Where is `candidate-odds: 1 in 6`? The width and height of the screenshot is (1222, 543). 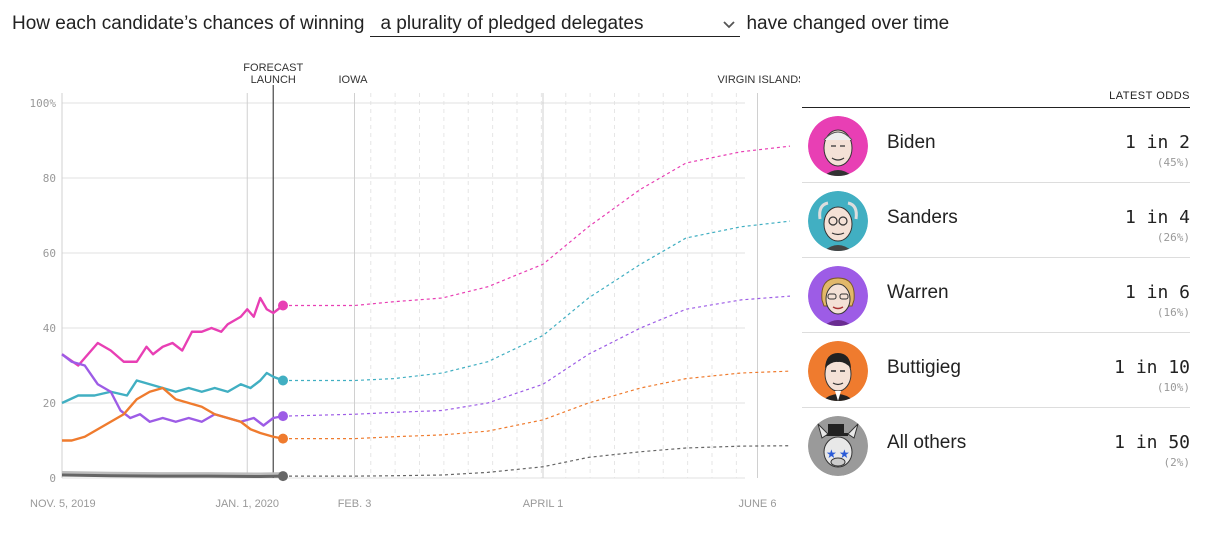 candidate-odds: 1 in 6 is located at coordinates (1157, 292).